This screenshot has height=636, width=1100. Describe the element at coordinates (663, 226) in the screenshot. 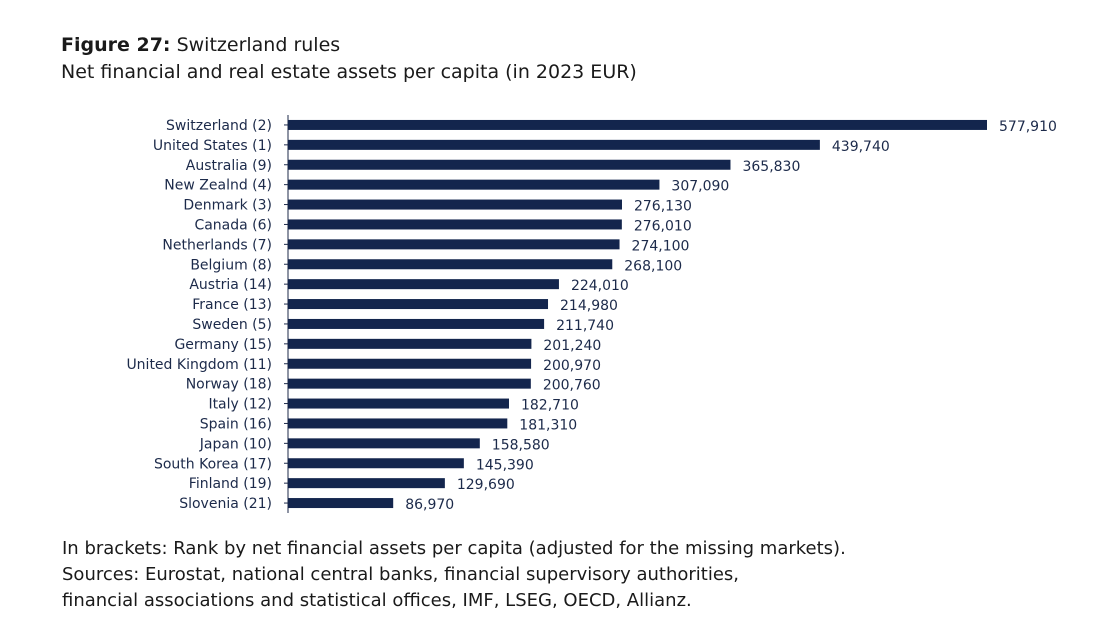

I see `value-label: 276,010` at that location.